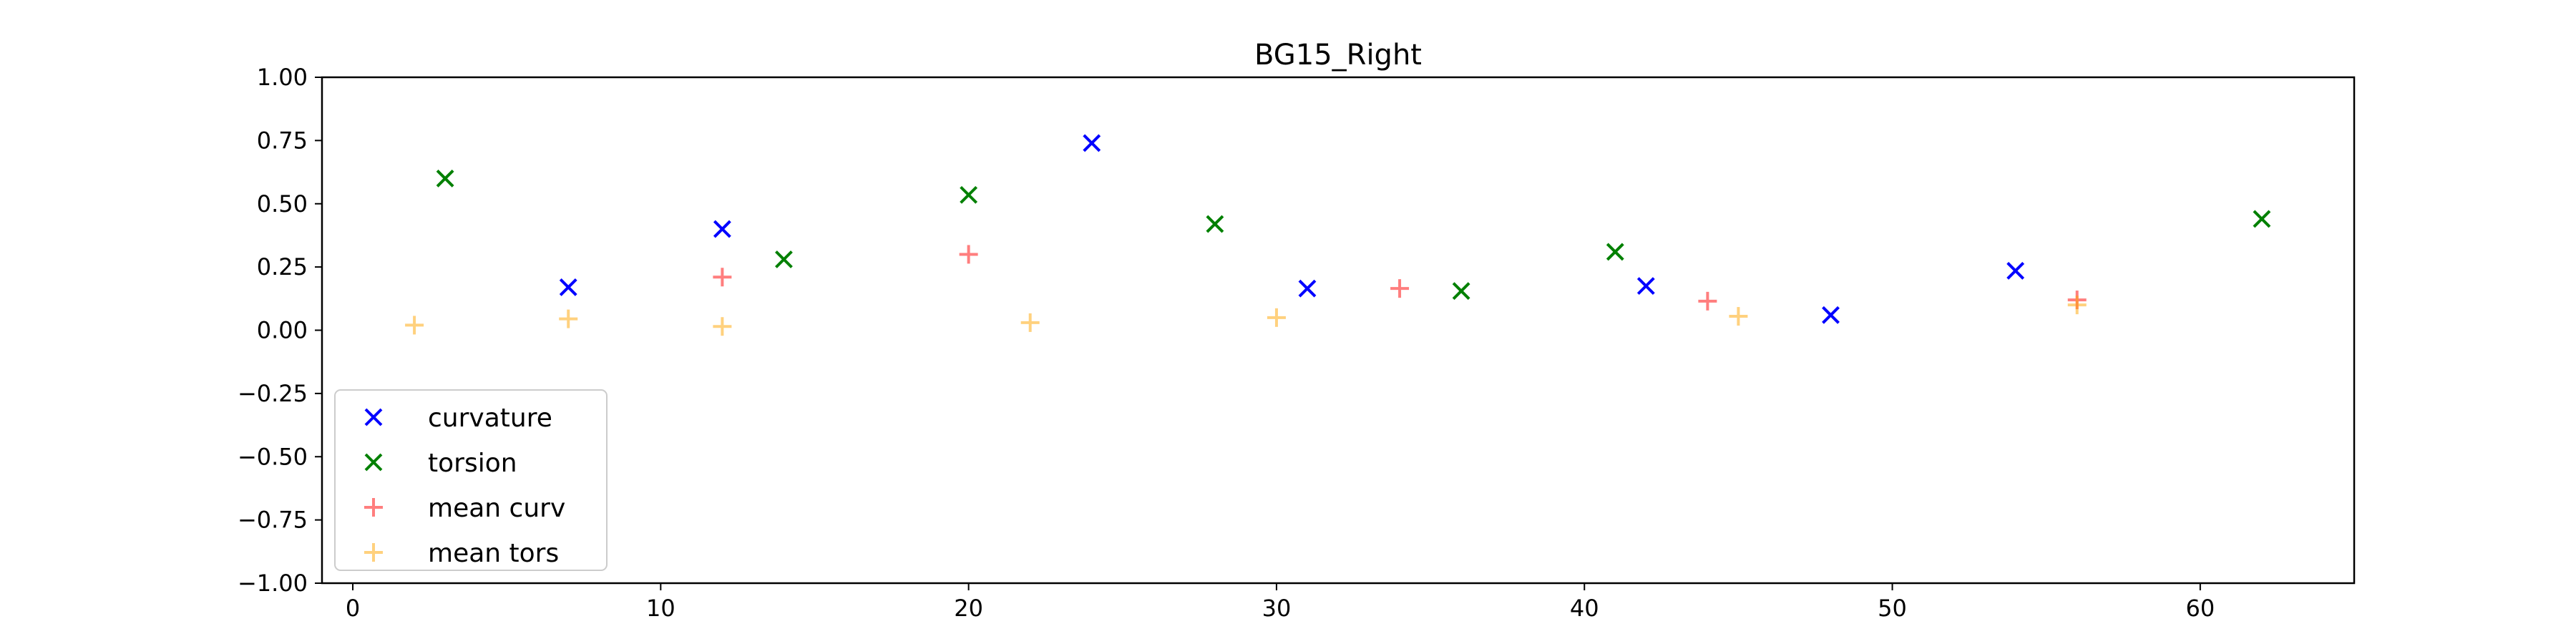 The height and width of the screenshot is (644, 2576). I want to click on y-tick-label: 0.50, so click(282, 204).